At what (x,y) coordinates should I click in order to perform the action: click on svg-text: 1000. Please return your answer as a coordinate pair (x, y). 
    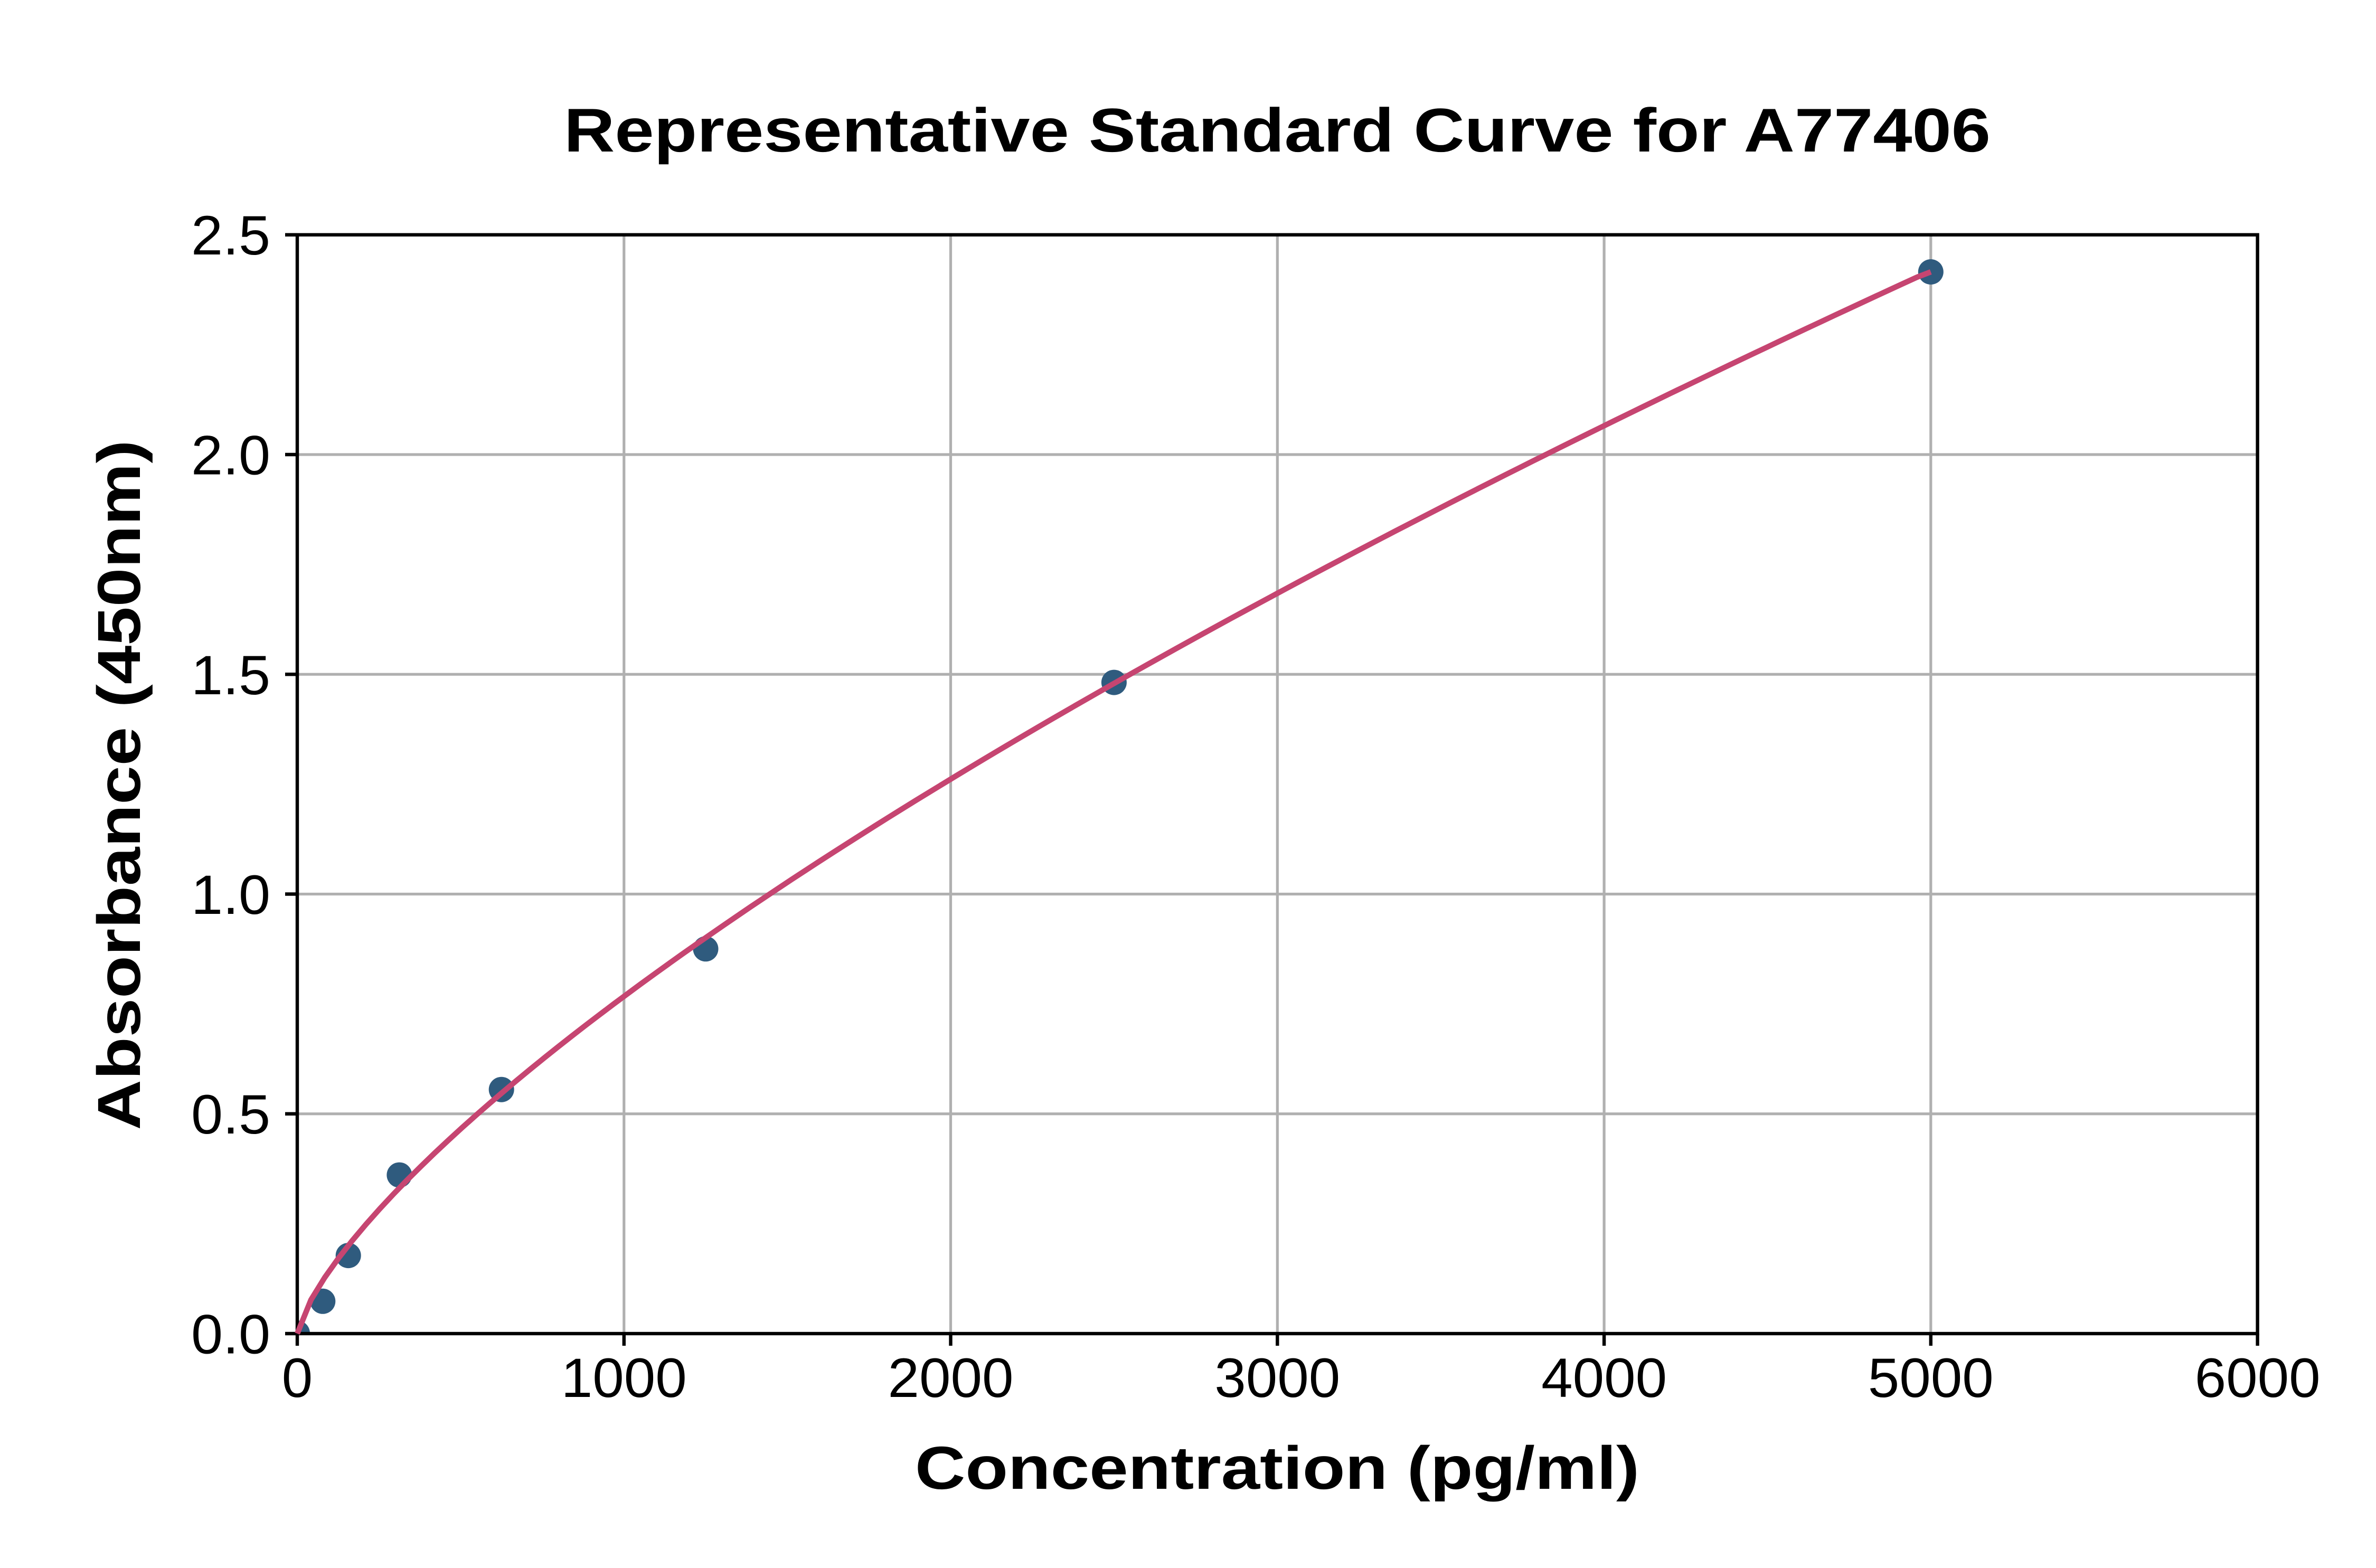
    Looking at the image, I should click on (624, 1378).